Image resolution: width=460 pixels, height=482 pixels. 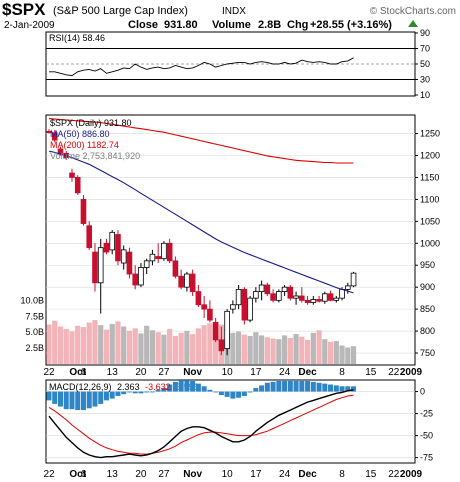 What do you see at coordinates (34, 316) in the screenshot?
I see `volume-tick-label: 7.5B` at bounding box center [34, 316].